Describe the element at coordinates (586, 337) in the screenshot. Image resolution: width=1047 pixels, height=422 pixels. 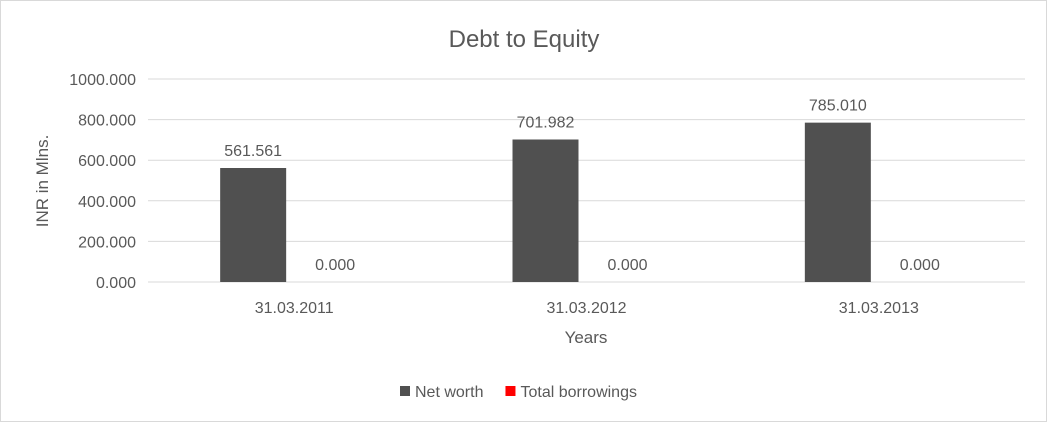
I see `x-axis-label: Years` at that location.